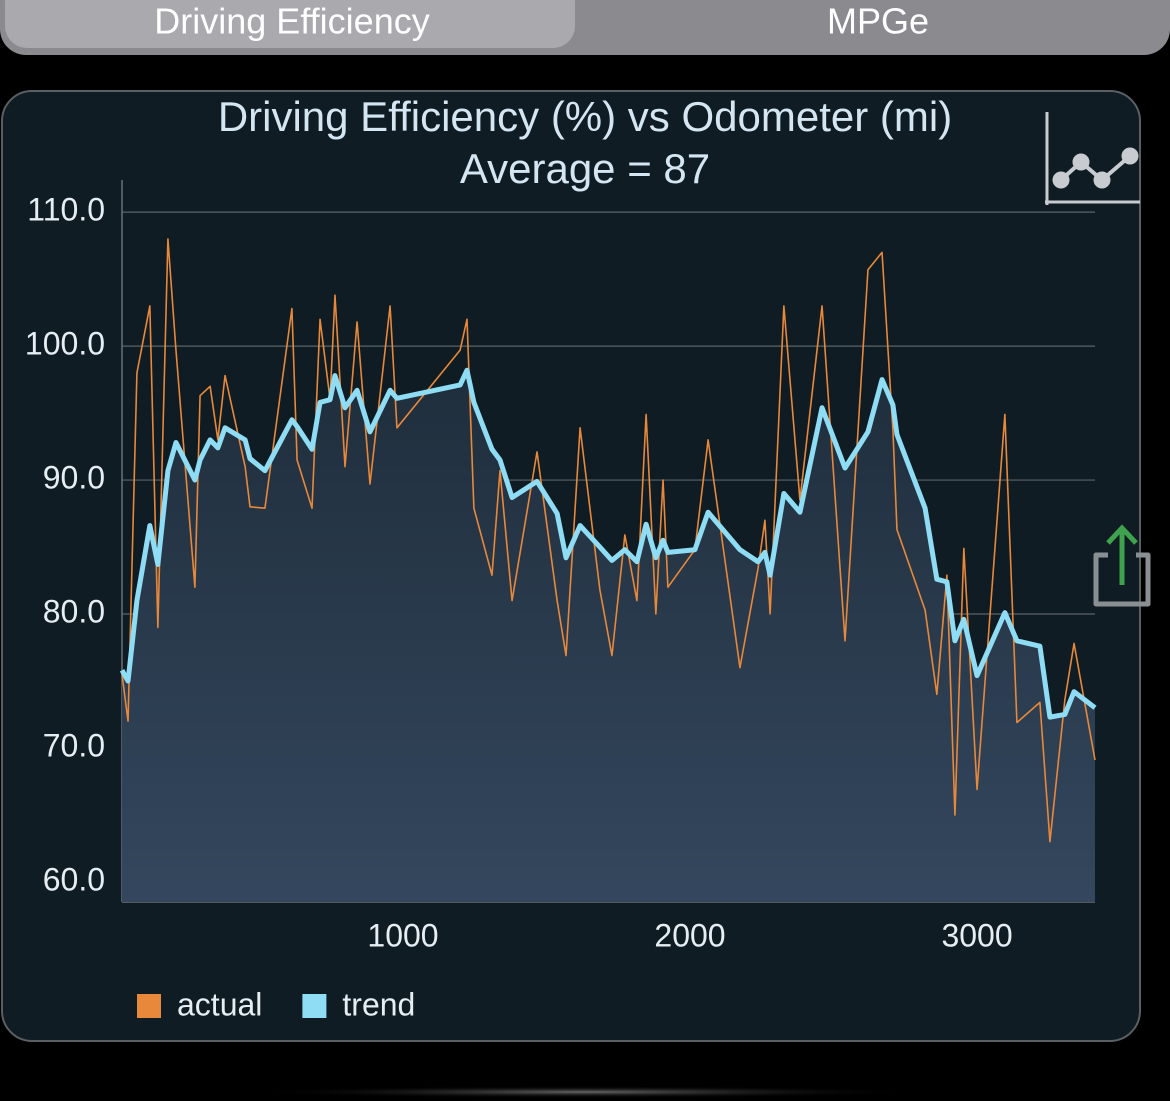 This screenshot has height=1101, width=1170. Describe the element at coordinates (976, 935) in the screenshot. I see `x-tick-label: 3000` at that location.